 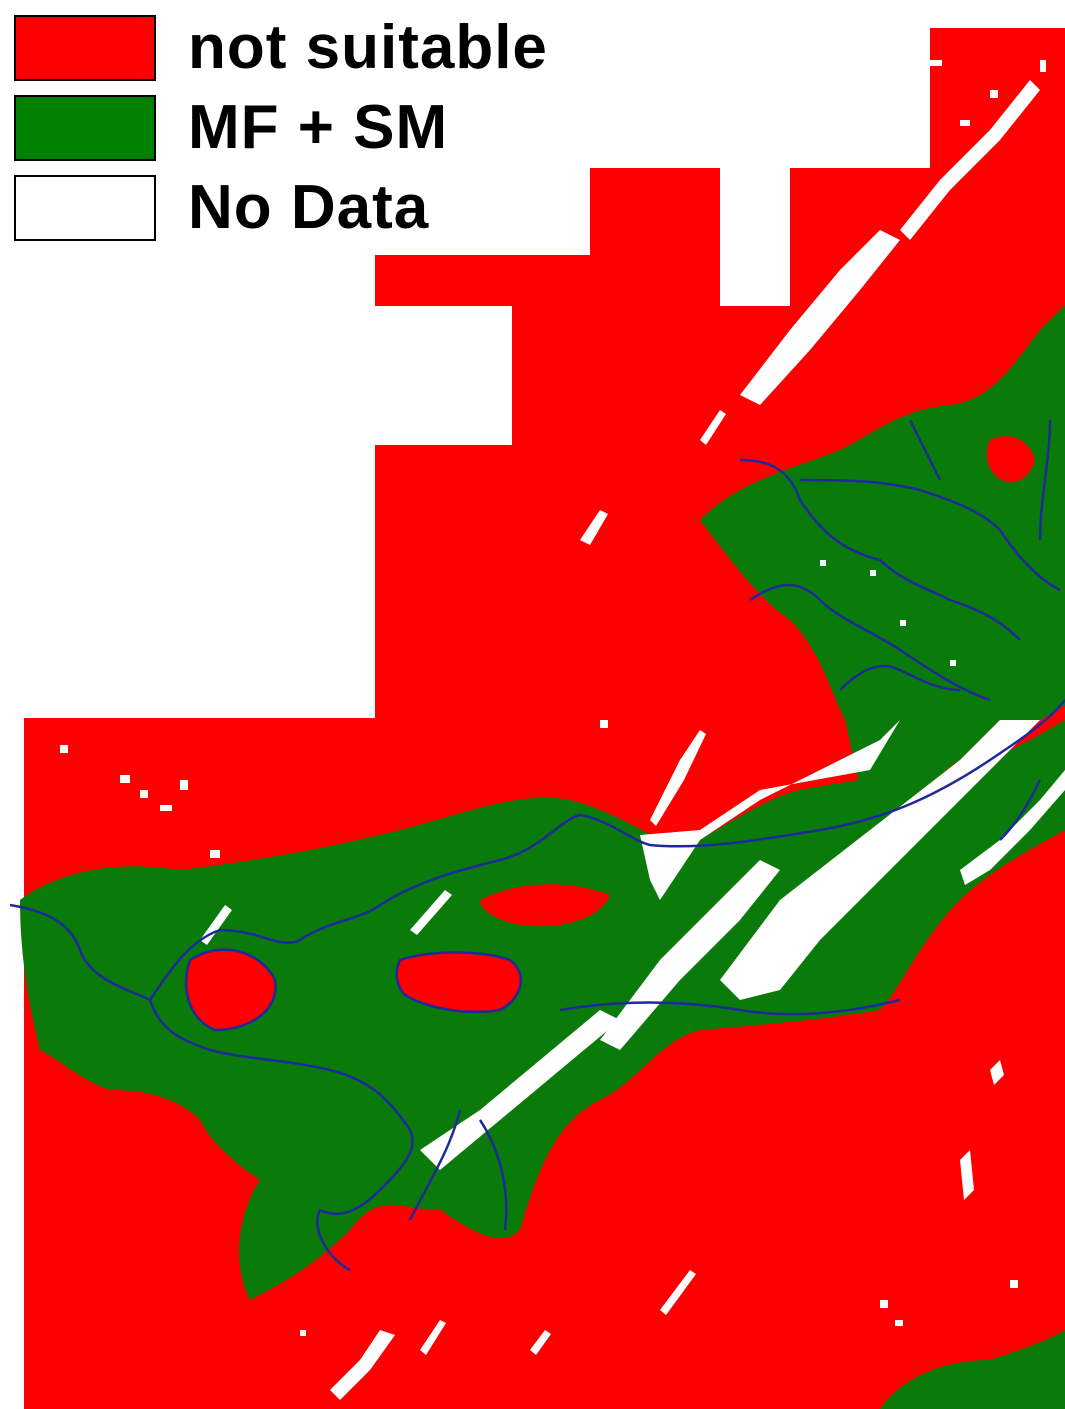 What do you see at coordinates (318, 127) in the screenshot?
I see `legend-label-mf-sm: MF + SM` at bounding box center [318, 127].